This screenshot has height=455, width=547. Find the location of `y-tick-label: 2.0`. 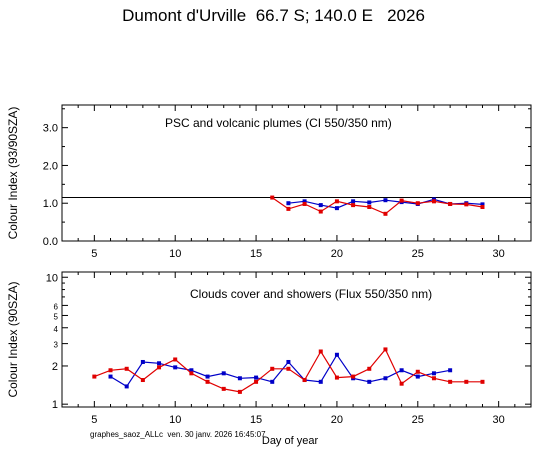

y-tick-label: 2.0 is located at coordinates (50, 166).